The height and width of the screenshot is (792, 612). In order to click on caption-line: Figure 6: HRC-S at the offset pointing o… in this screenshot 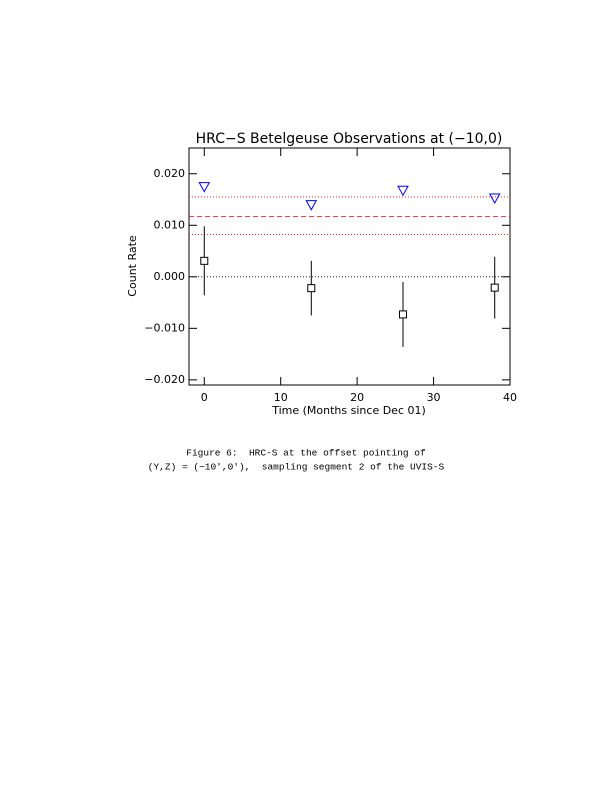, I will do `click(306, 453)`.